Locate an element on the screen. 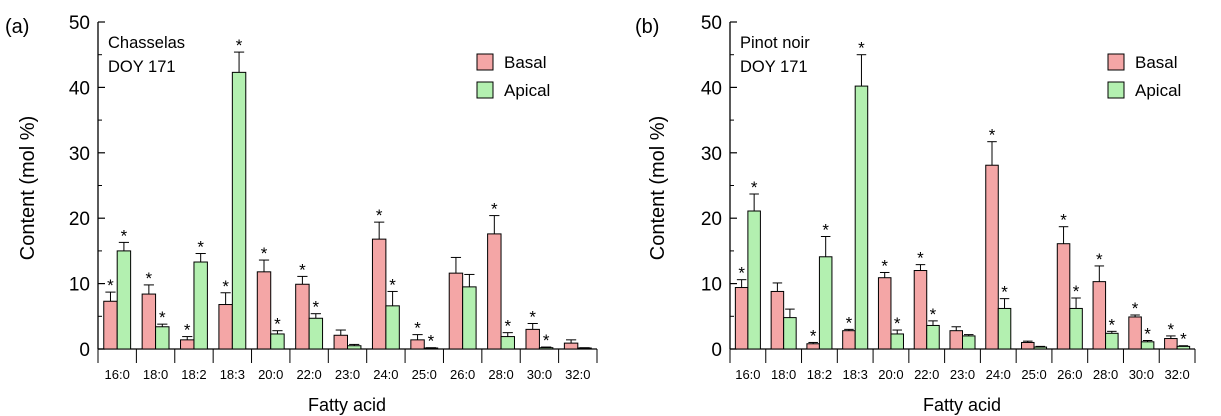 The width and height of the screenshot is (1221, 416). y-axis-label-a: Content (mol %) is located at coordinates (28, 188).